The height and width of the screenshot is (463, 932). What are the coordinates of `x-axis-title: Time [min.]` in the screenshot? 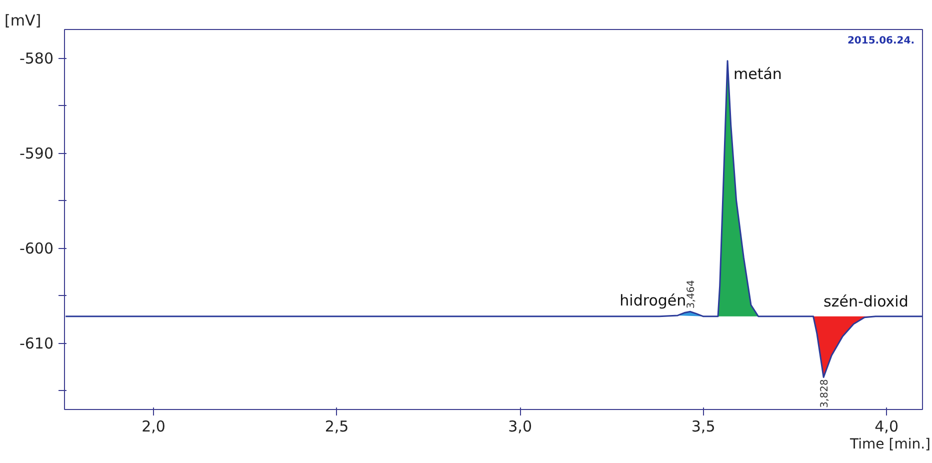 It's located at (890, 444).